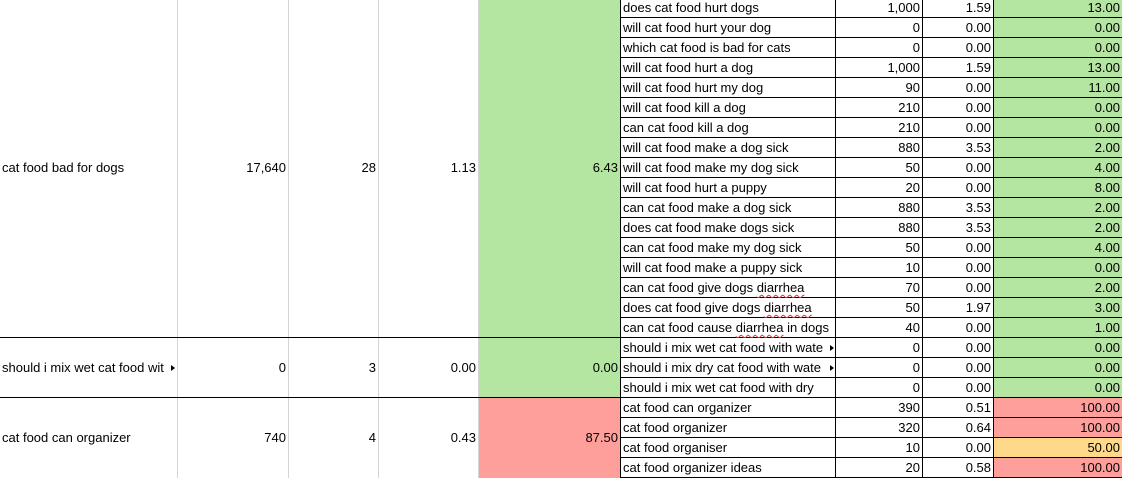 The image size is (1122, 478). I want to click on group-score: 0.00, so click(605, 367).